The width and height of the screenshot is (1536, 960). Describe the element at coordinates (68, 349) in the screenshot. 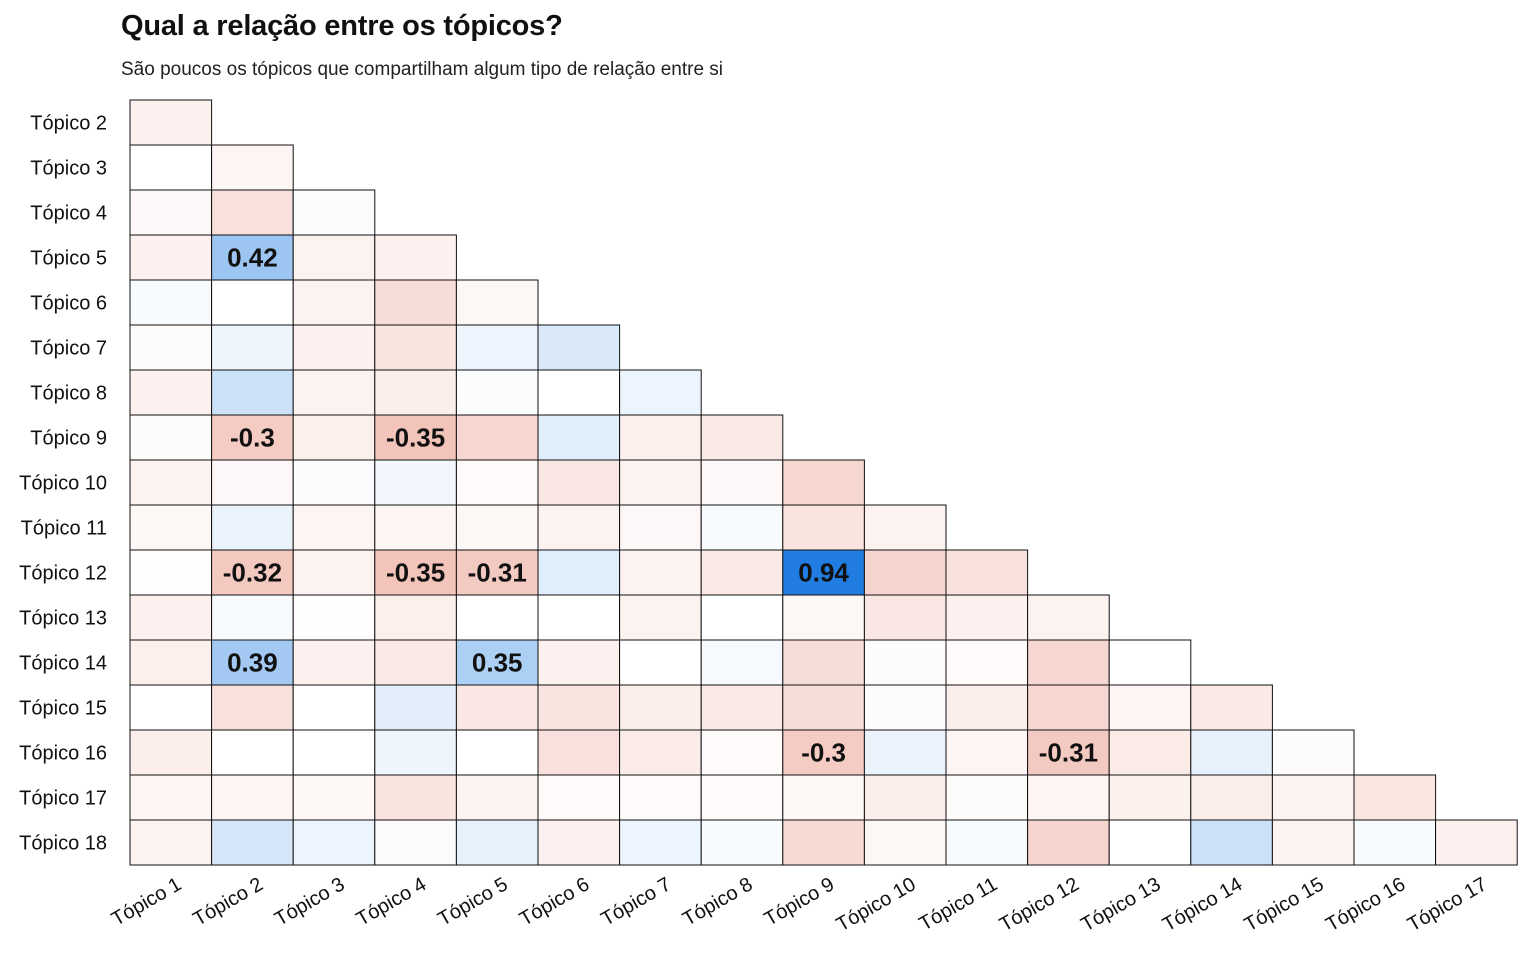

I see `y-tick-label: Tópico 7` at that location.